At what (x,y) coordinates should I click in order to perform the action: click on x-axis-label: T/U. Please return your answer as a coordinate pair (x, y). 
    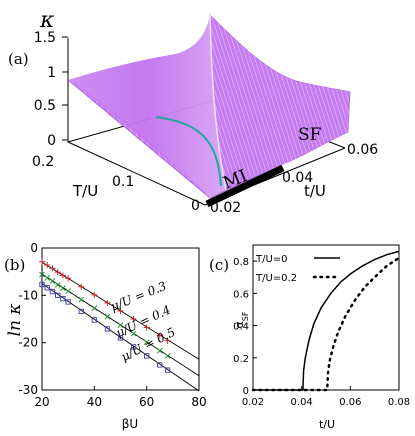
    Looking at the image, I should click on (85, 191).